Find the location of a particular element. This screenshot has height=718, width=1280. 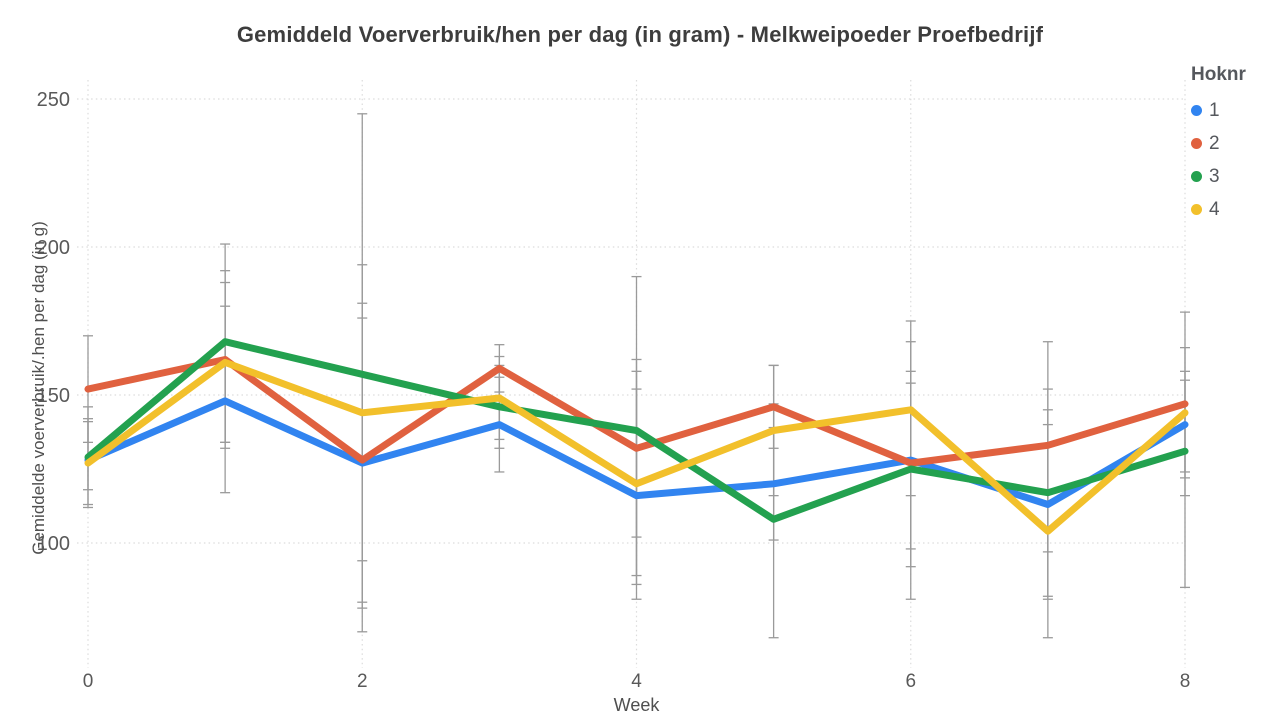

x-tick-label: 6 is located at coordinates (910, 681).